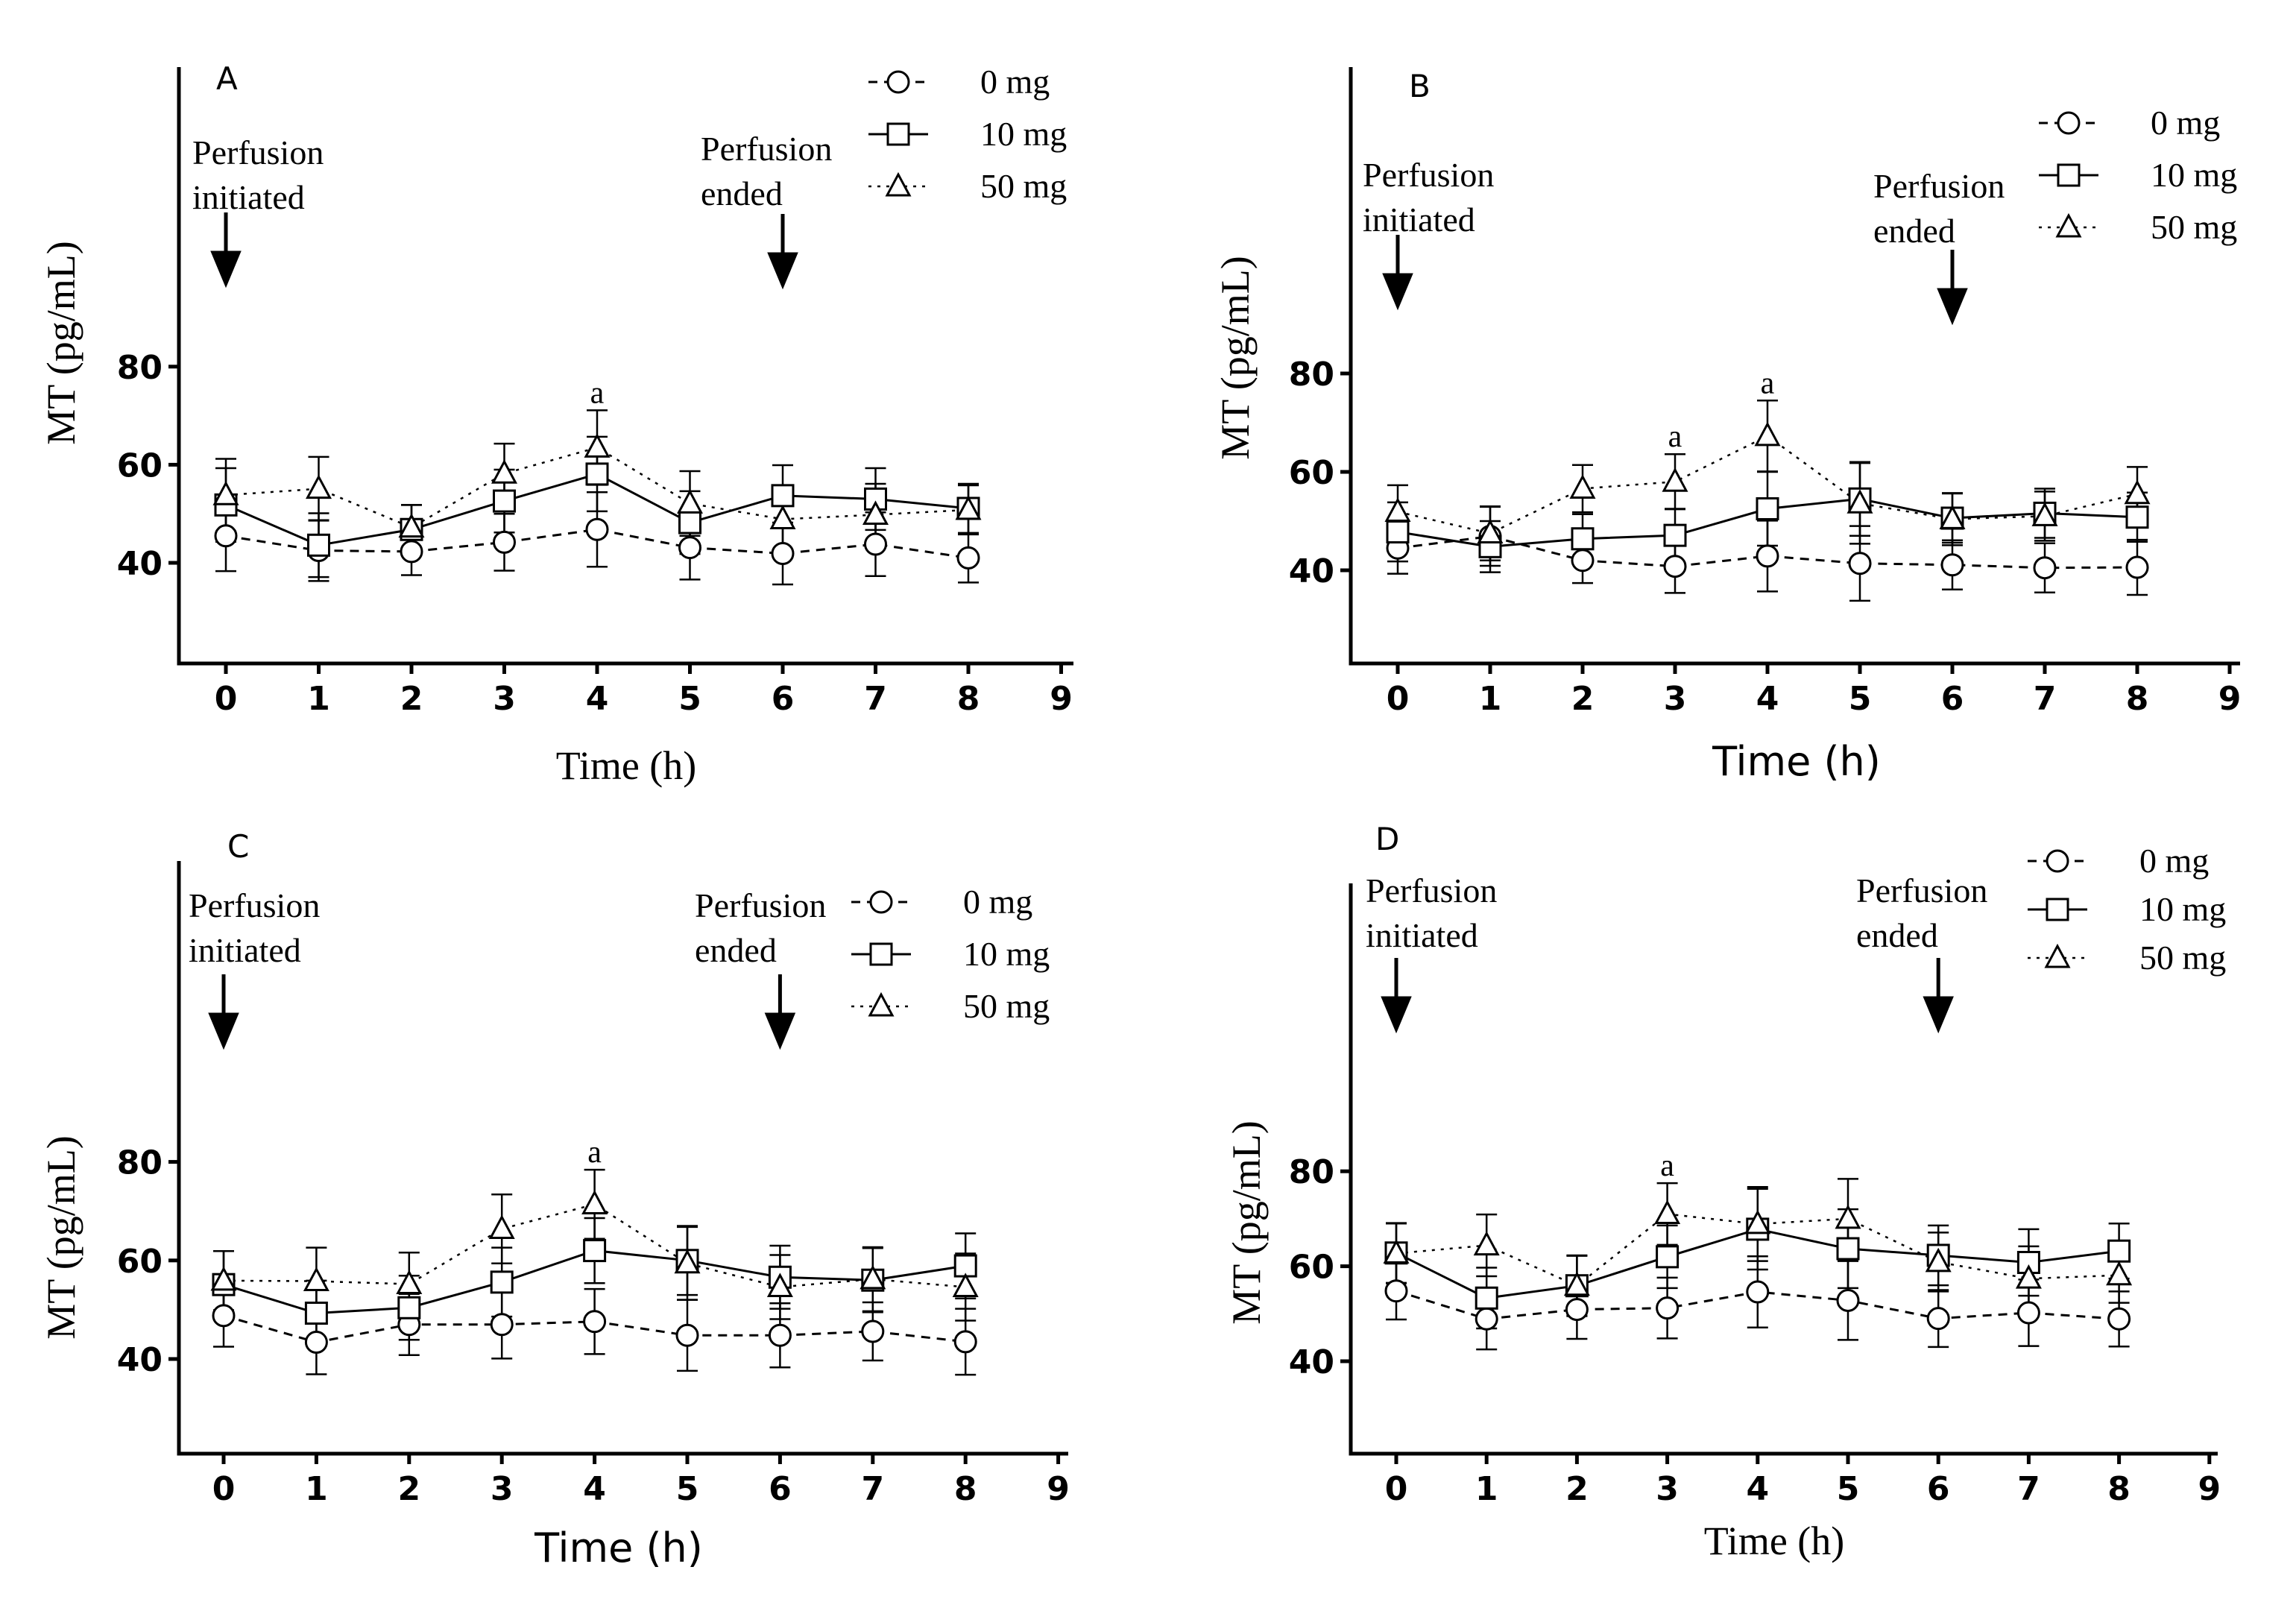  I want to click on annotation-text: initiated, so click(1422, 935).